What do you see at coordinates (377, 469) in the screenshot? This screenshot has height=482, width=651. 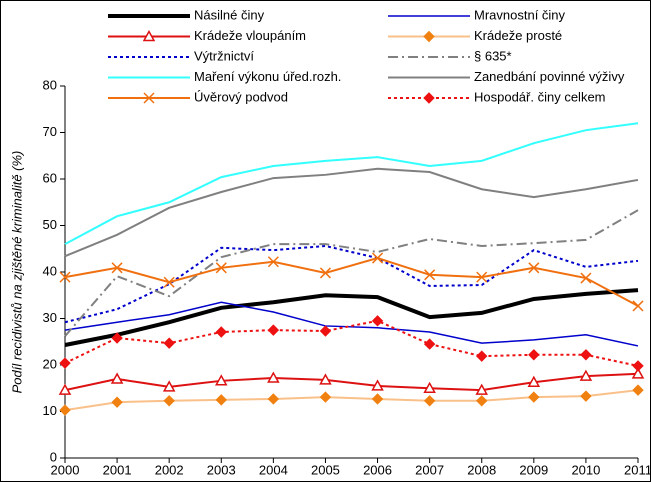 I see `x-tick-label: 2006` at bounding box center [377, 469].